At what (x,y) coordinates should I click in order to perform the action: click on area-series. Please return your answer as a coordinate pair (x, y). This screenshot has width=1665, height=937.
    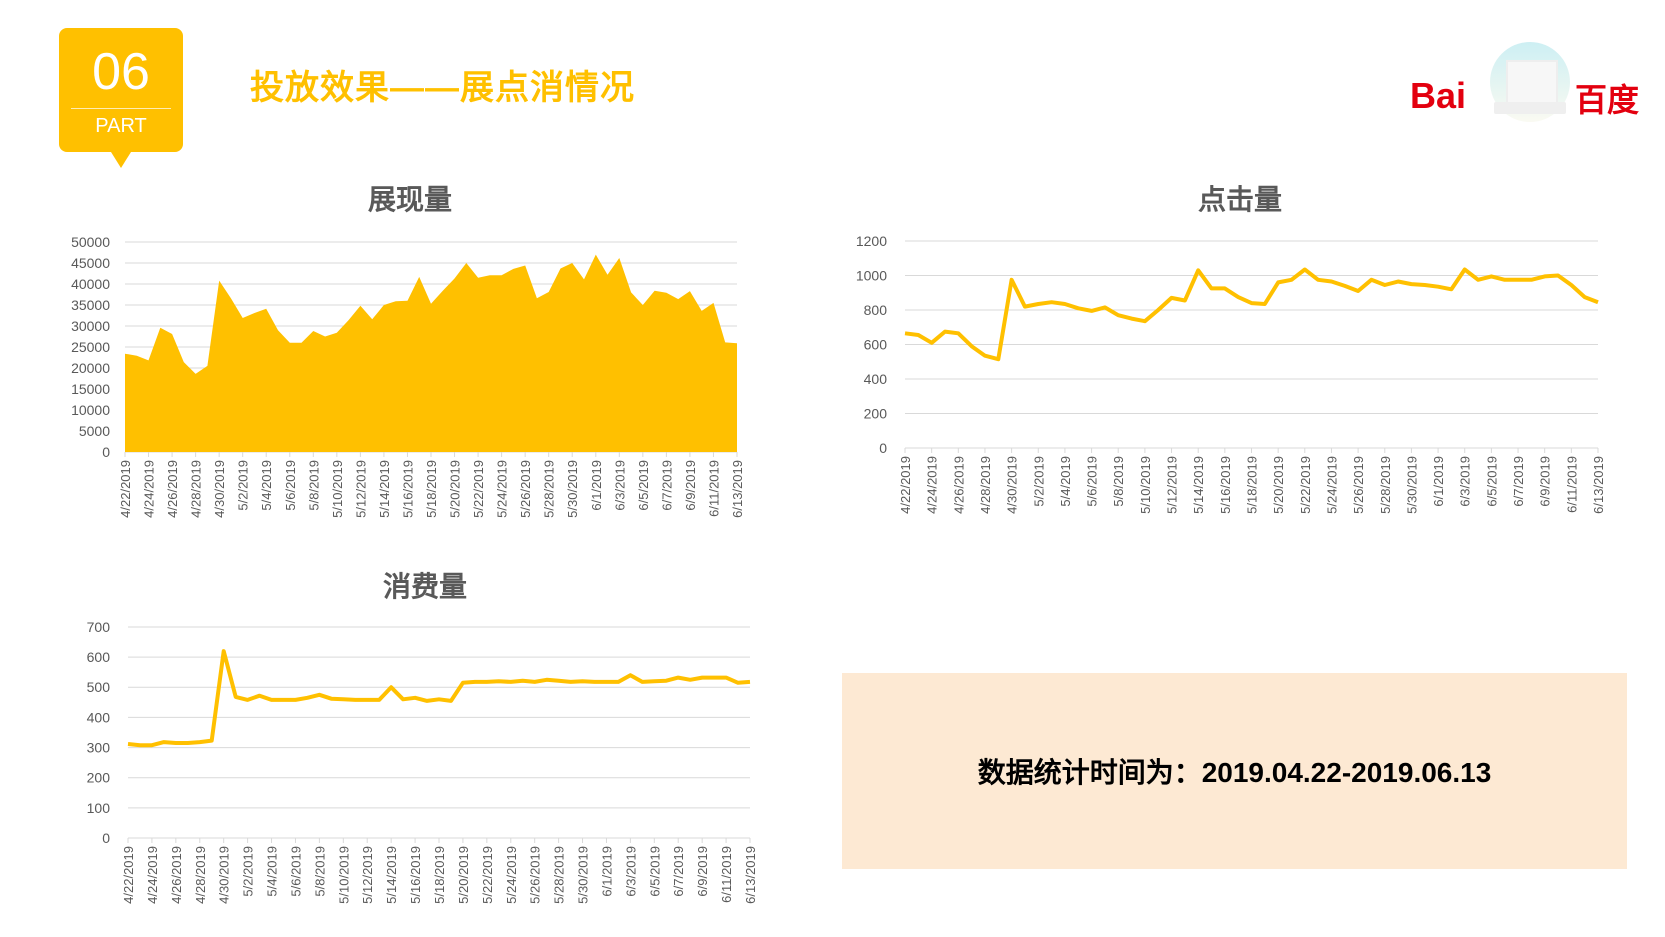
    Looking at the image, I should click on (431, 353).